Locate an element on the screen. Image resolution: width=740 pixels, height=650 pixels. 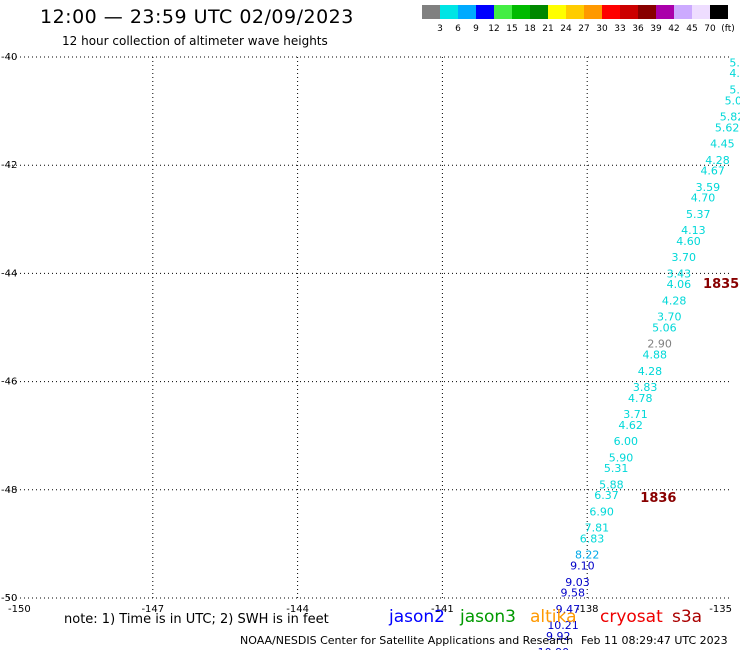
swh-value-label: 9.03 is located at coordinates (577, 582).